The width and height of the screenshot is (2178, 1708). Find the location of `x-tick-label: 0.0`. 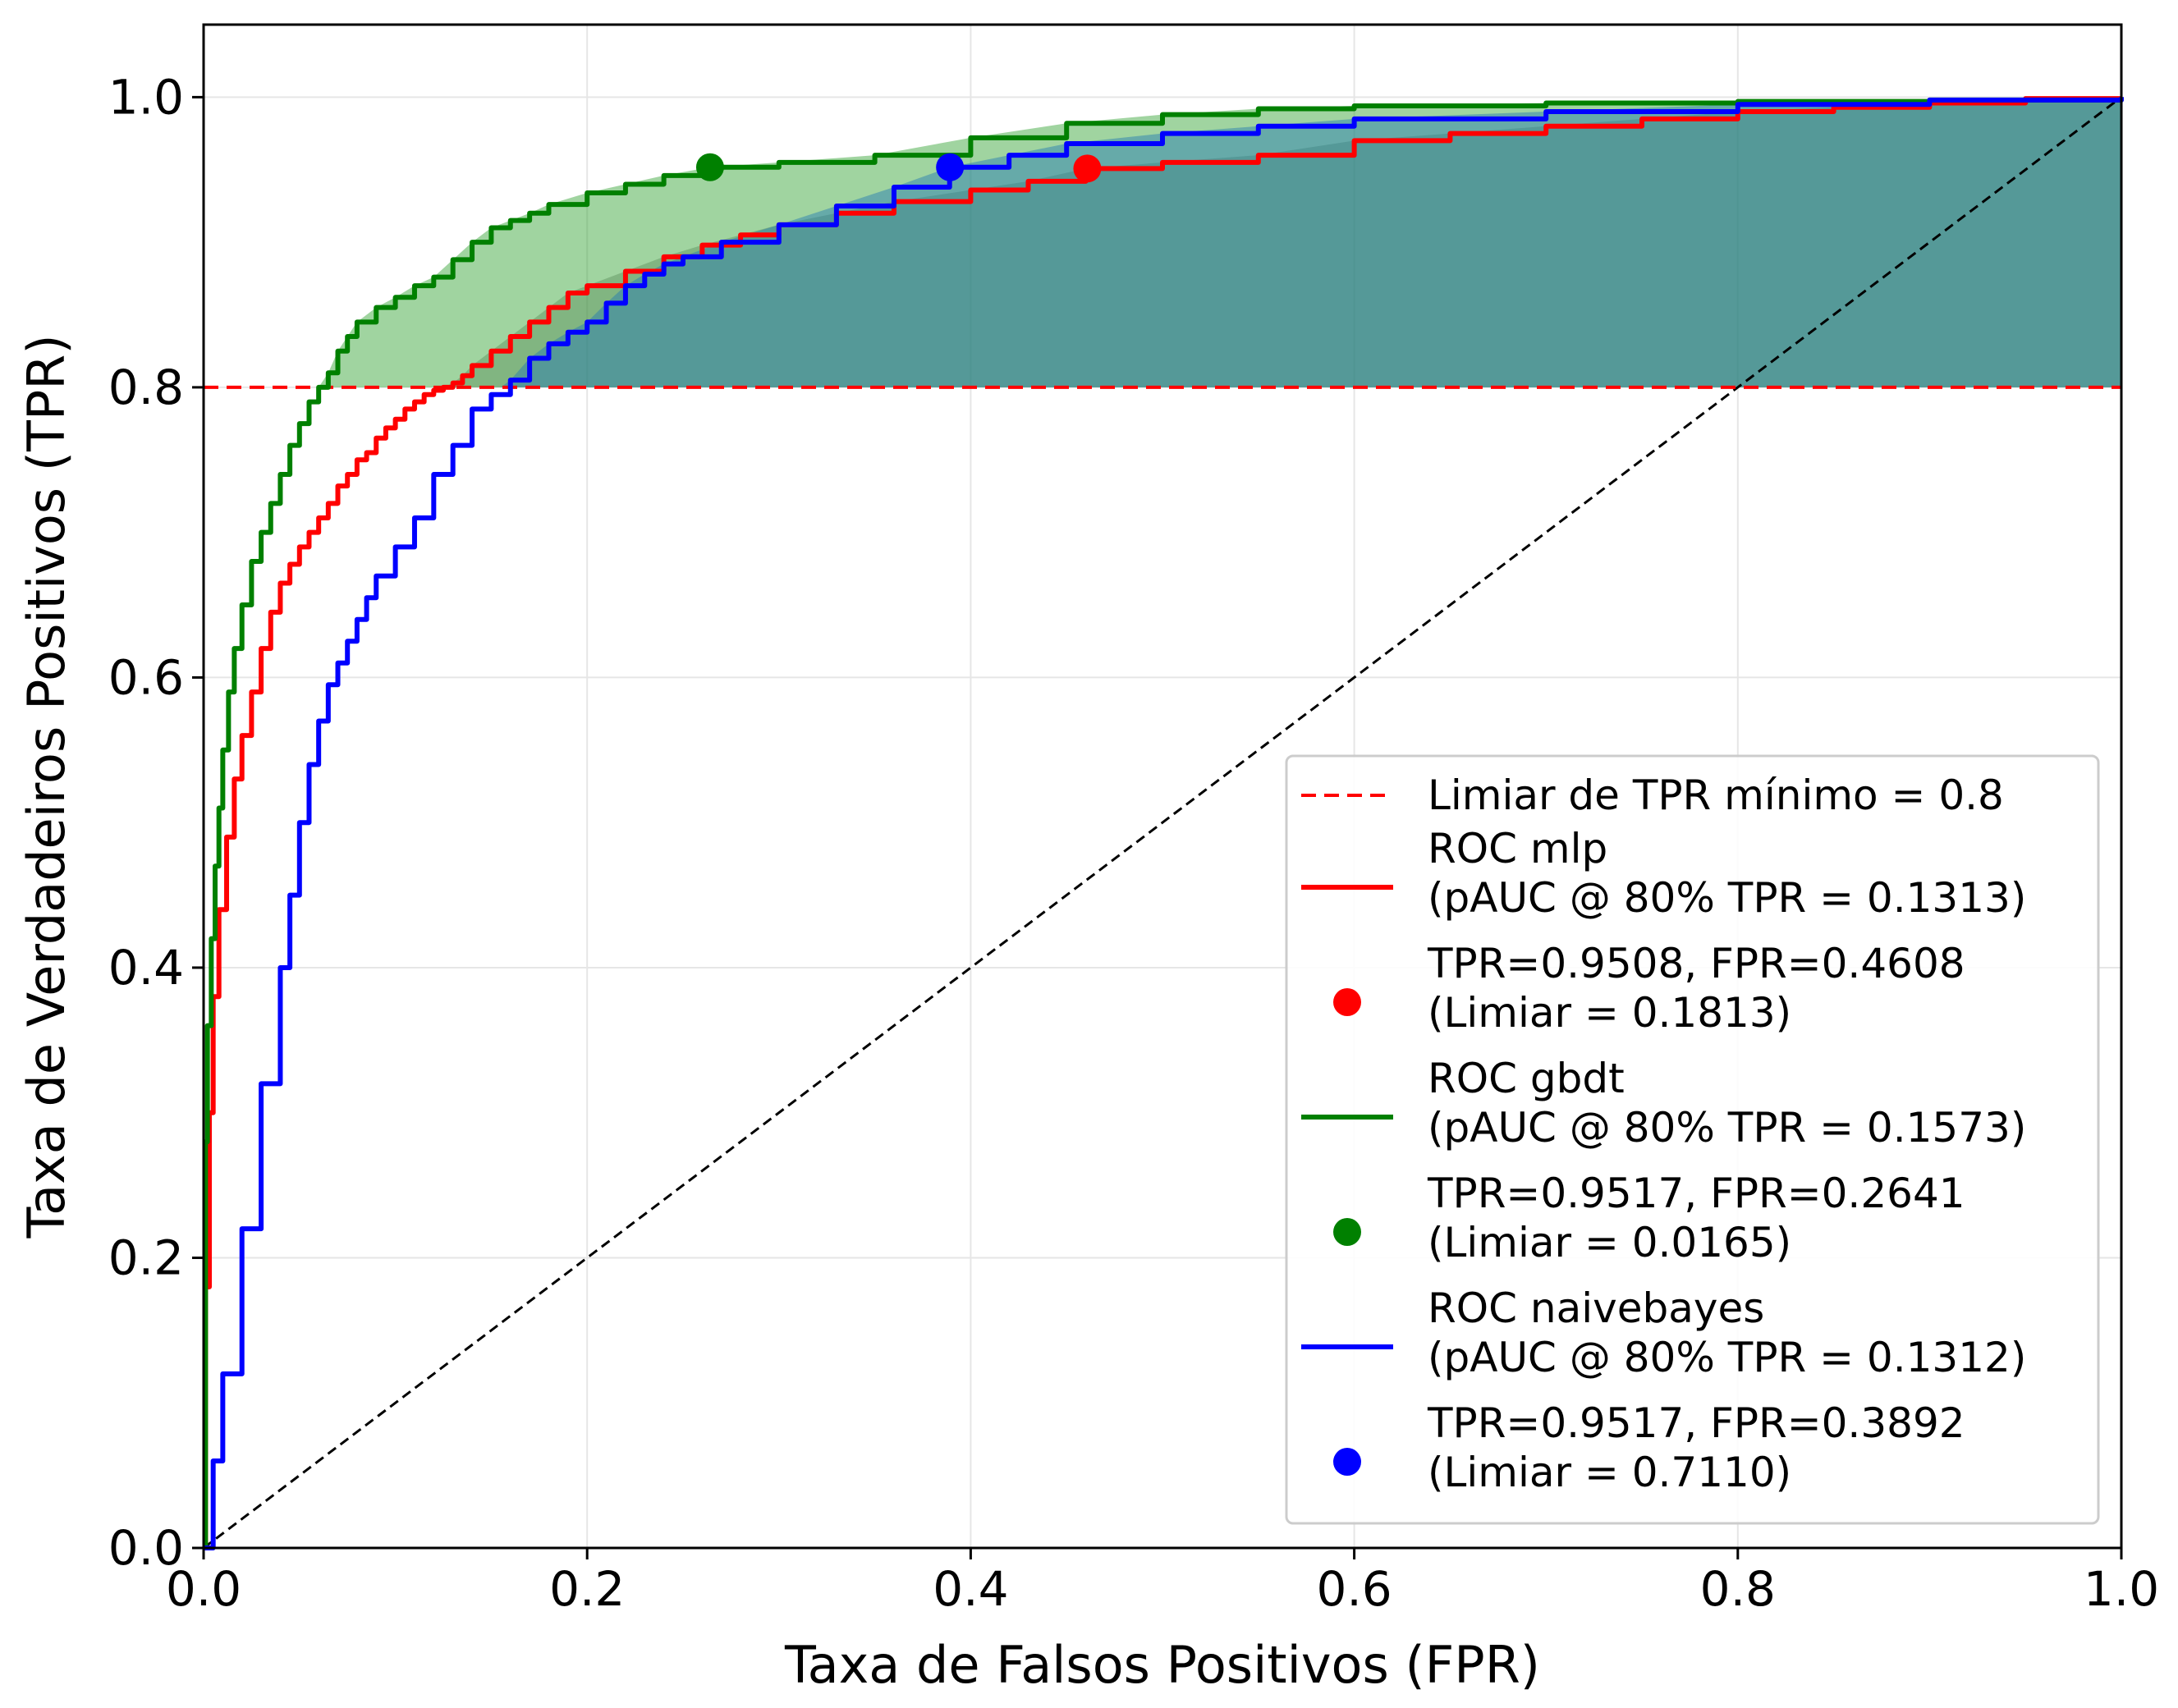

x-tick-label: 0.0 is located at coordinates (203, 1589).